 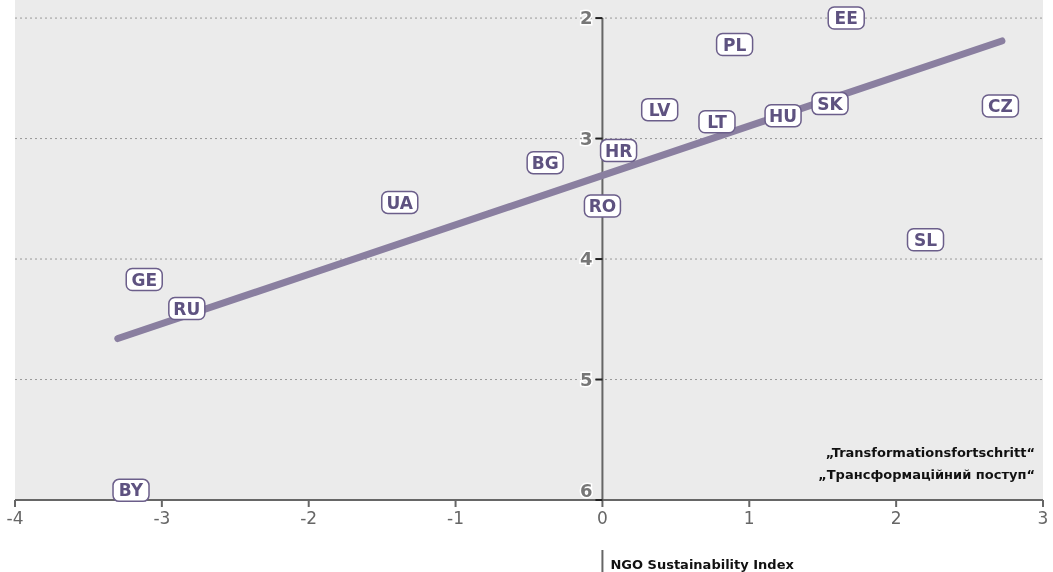 I want to click on x-tick-label: -3, so click(x=162, y=518).